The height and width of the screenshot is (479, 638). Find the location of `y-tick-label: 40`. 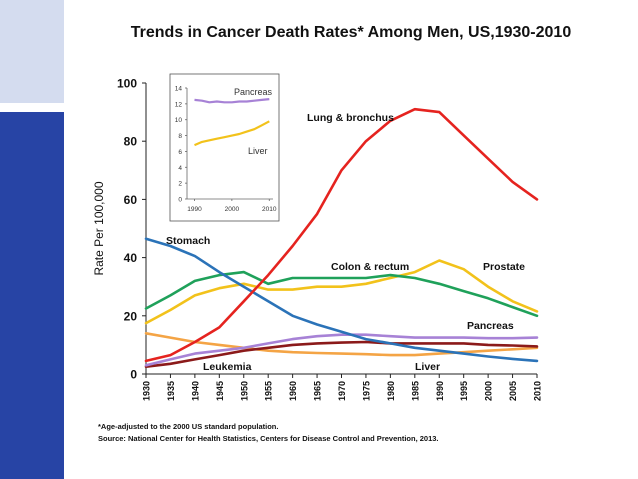

y-tick-label: 40 is located at coordinates (131, 258).